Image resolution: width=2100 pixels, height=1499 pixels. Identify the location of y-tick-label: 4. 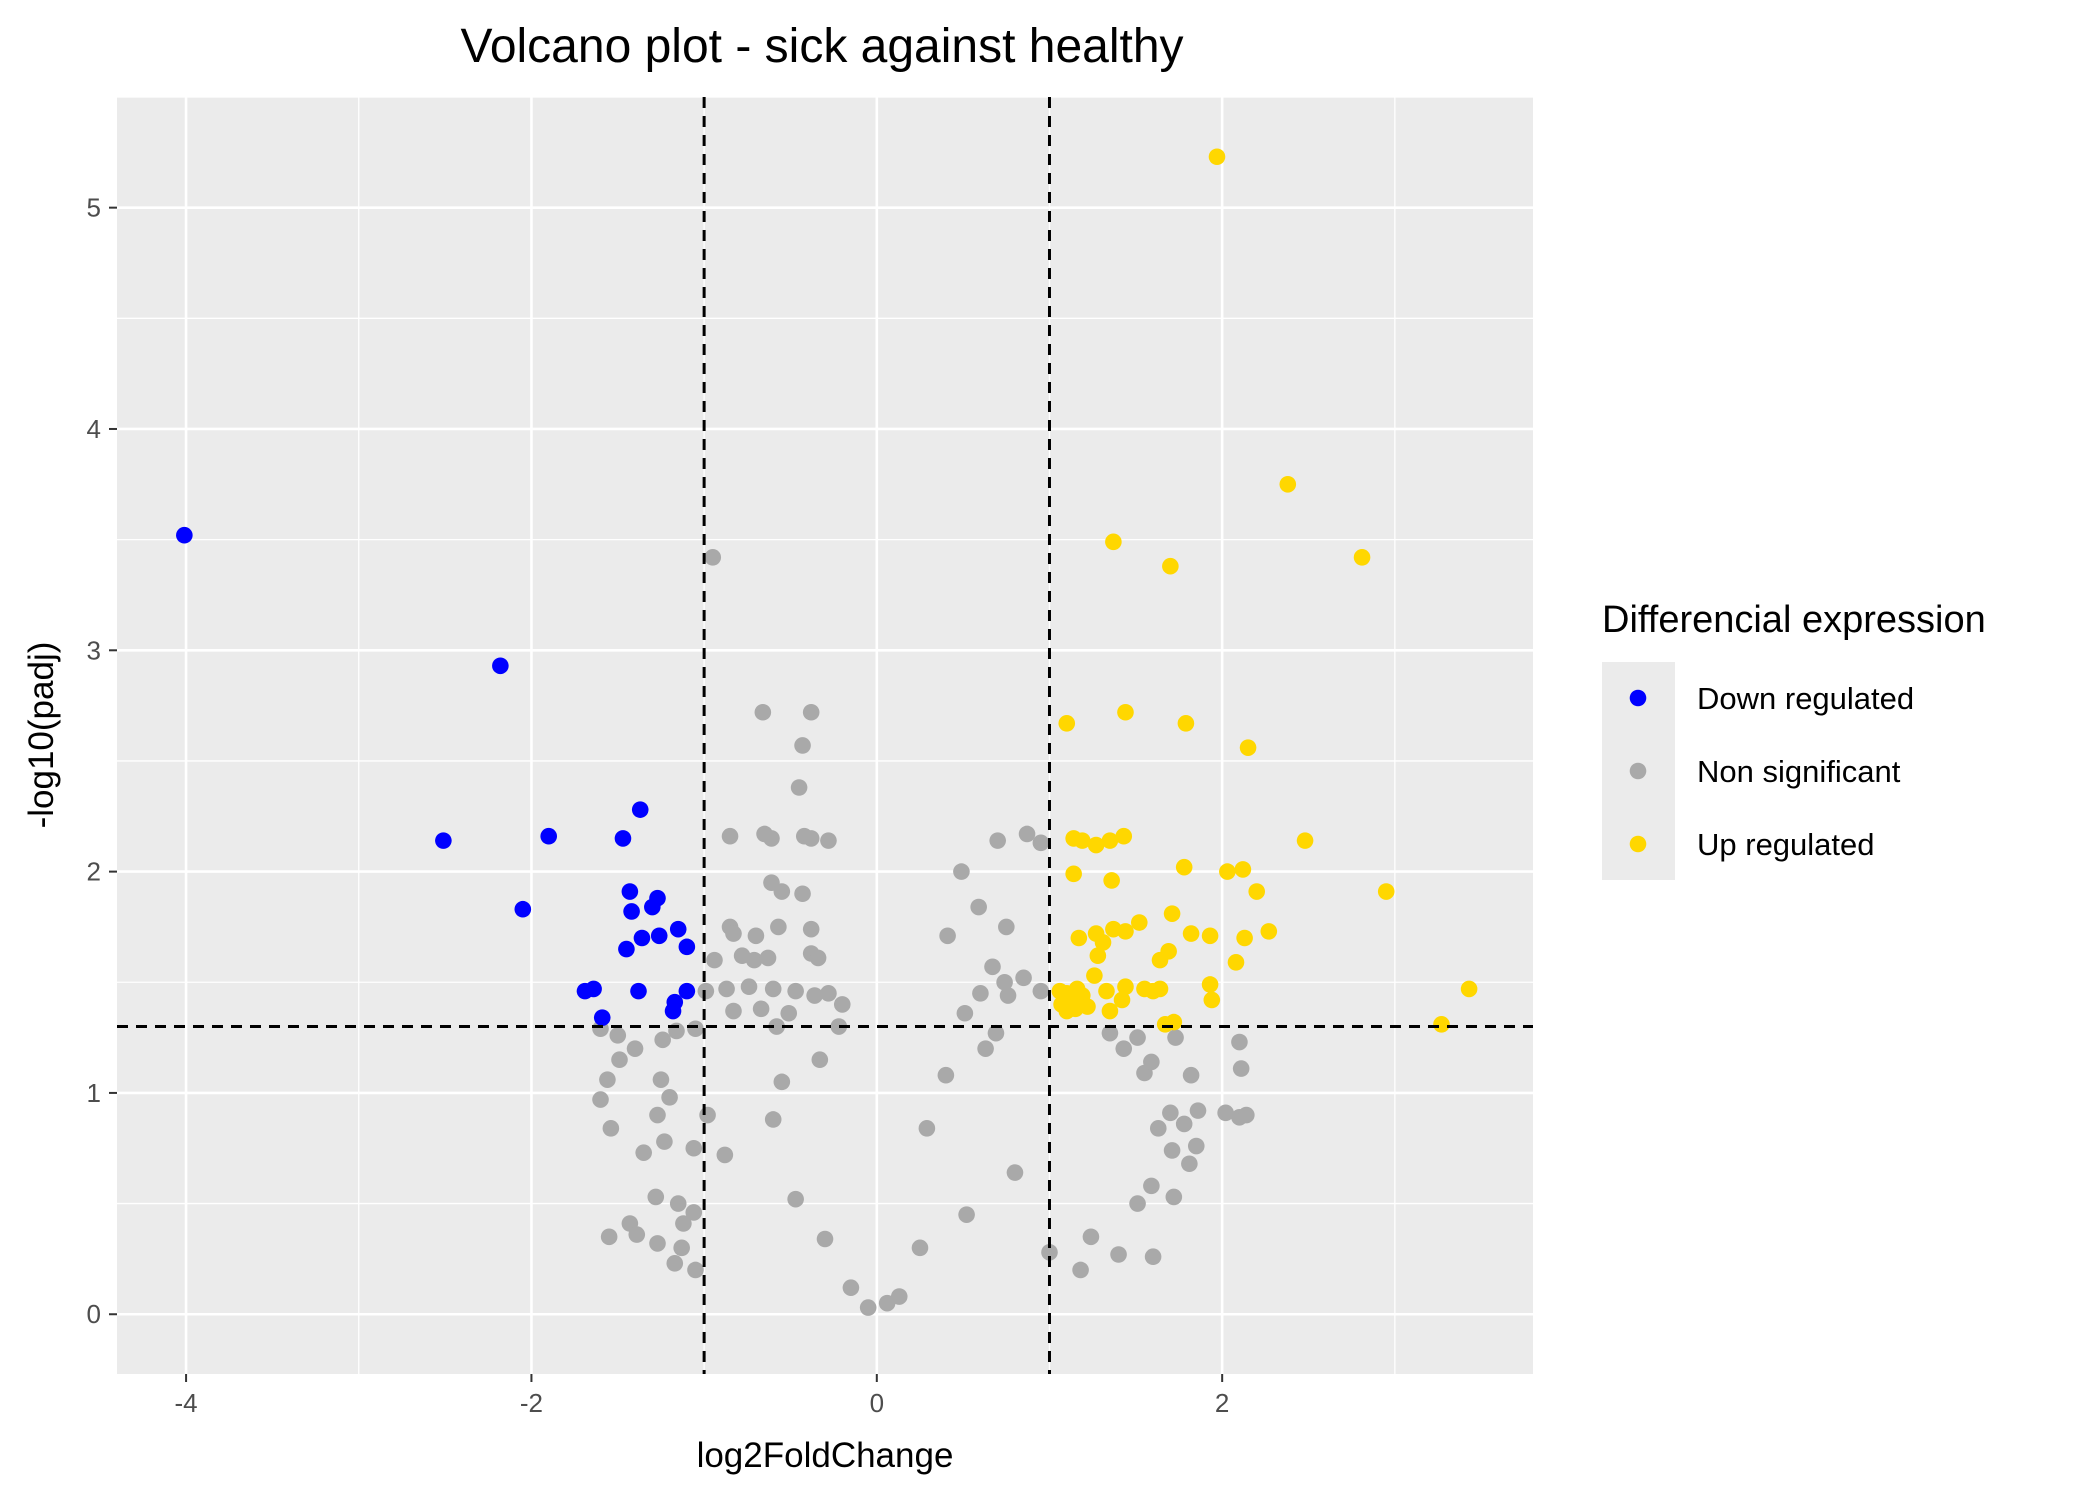
(94, 429).